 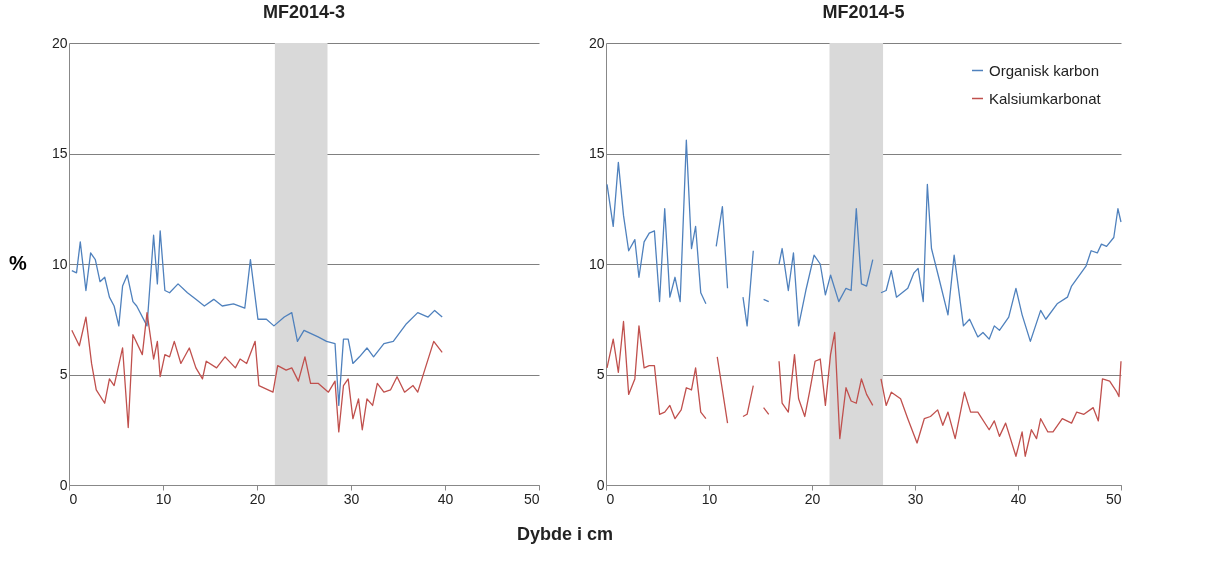 I want to click on x-axis-title: Dybde i cm, so click(x=565, y=534).